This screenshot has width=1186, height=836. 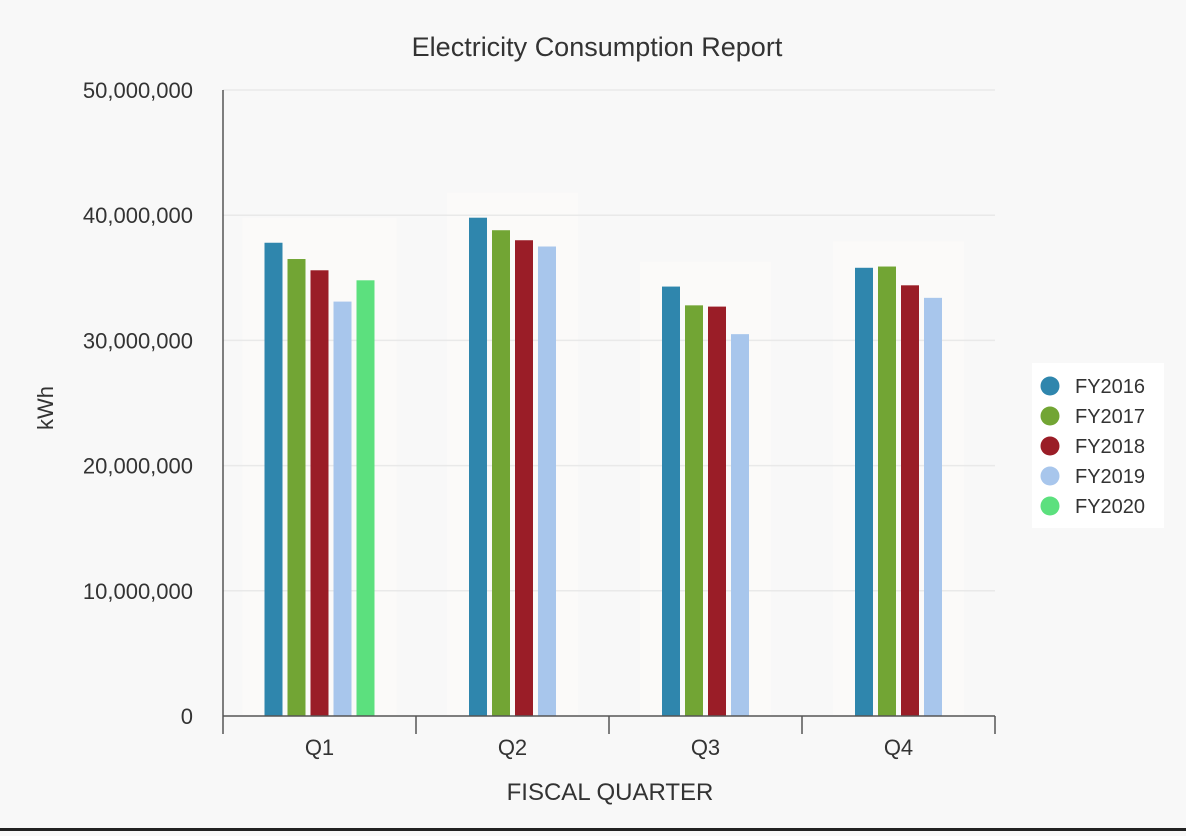 What do you see at coordinates (1050, 506) in the screenshot?
I see `legend-swatch-fy2020` at bounding box center [1050, 506].